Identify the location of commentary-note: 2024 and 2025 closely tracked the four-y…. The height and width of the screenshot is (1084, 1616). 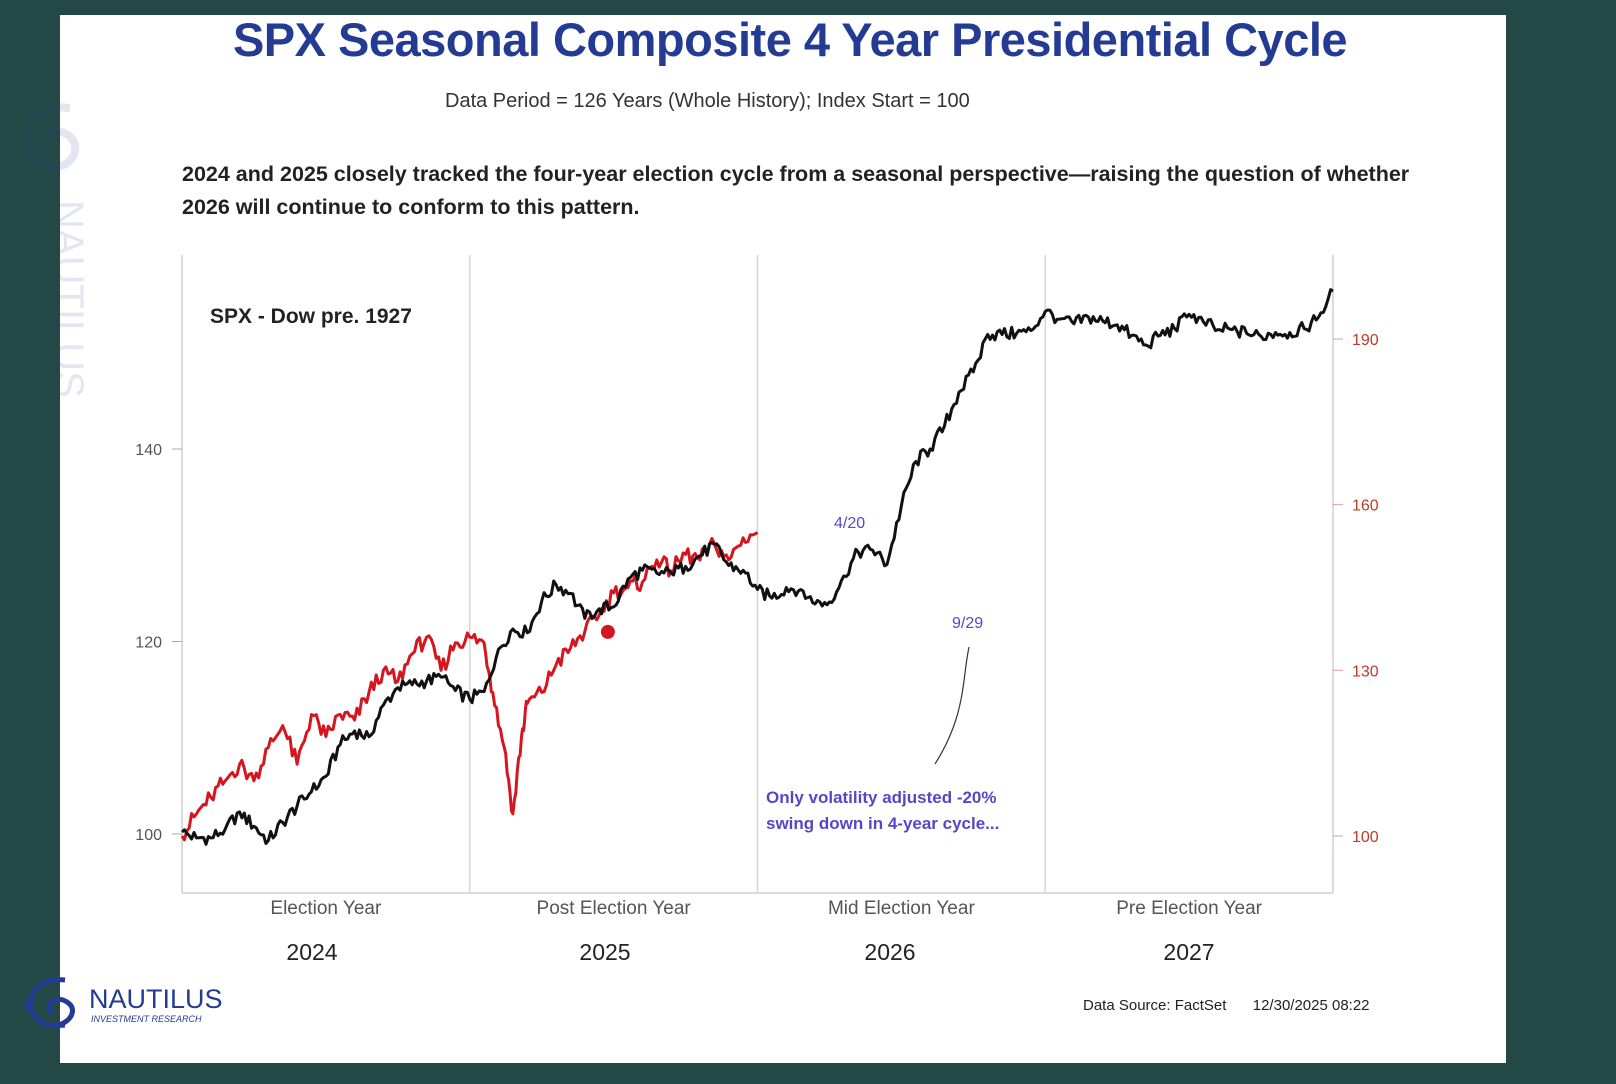
(796, 190).